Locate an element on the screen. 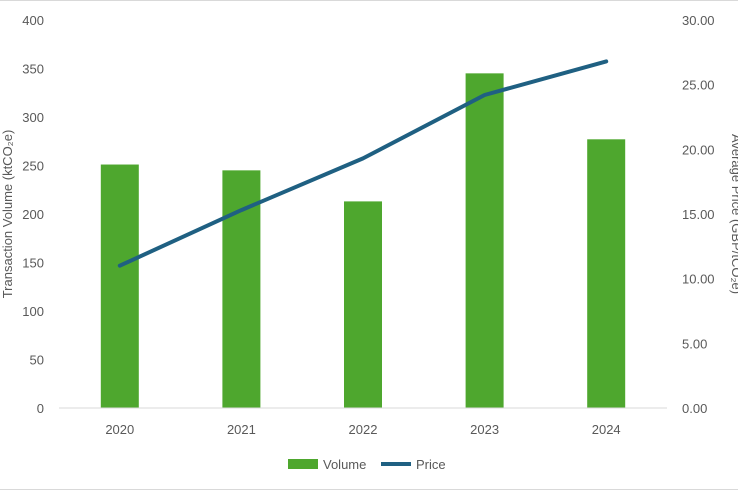  left-tick-label: 300 is located at coordinates (33, 117).